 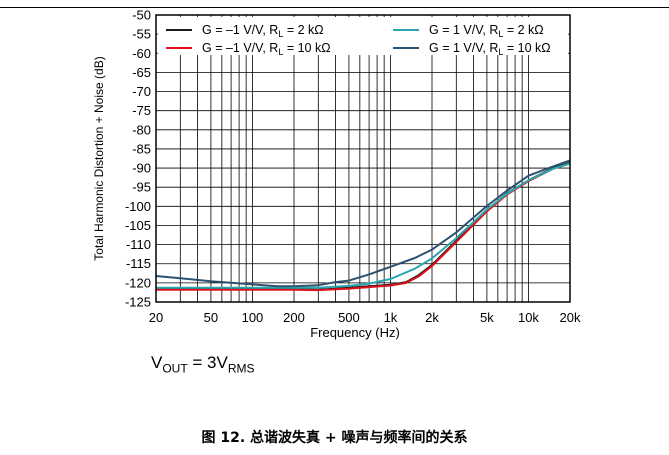 I want to click on test-condition: VOUT = 3VRMS, so click(x=203, y=364).